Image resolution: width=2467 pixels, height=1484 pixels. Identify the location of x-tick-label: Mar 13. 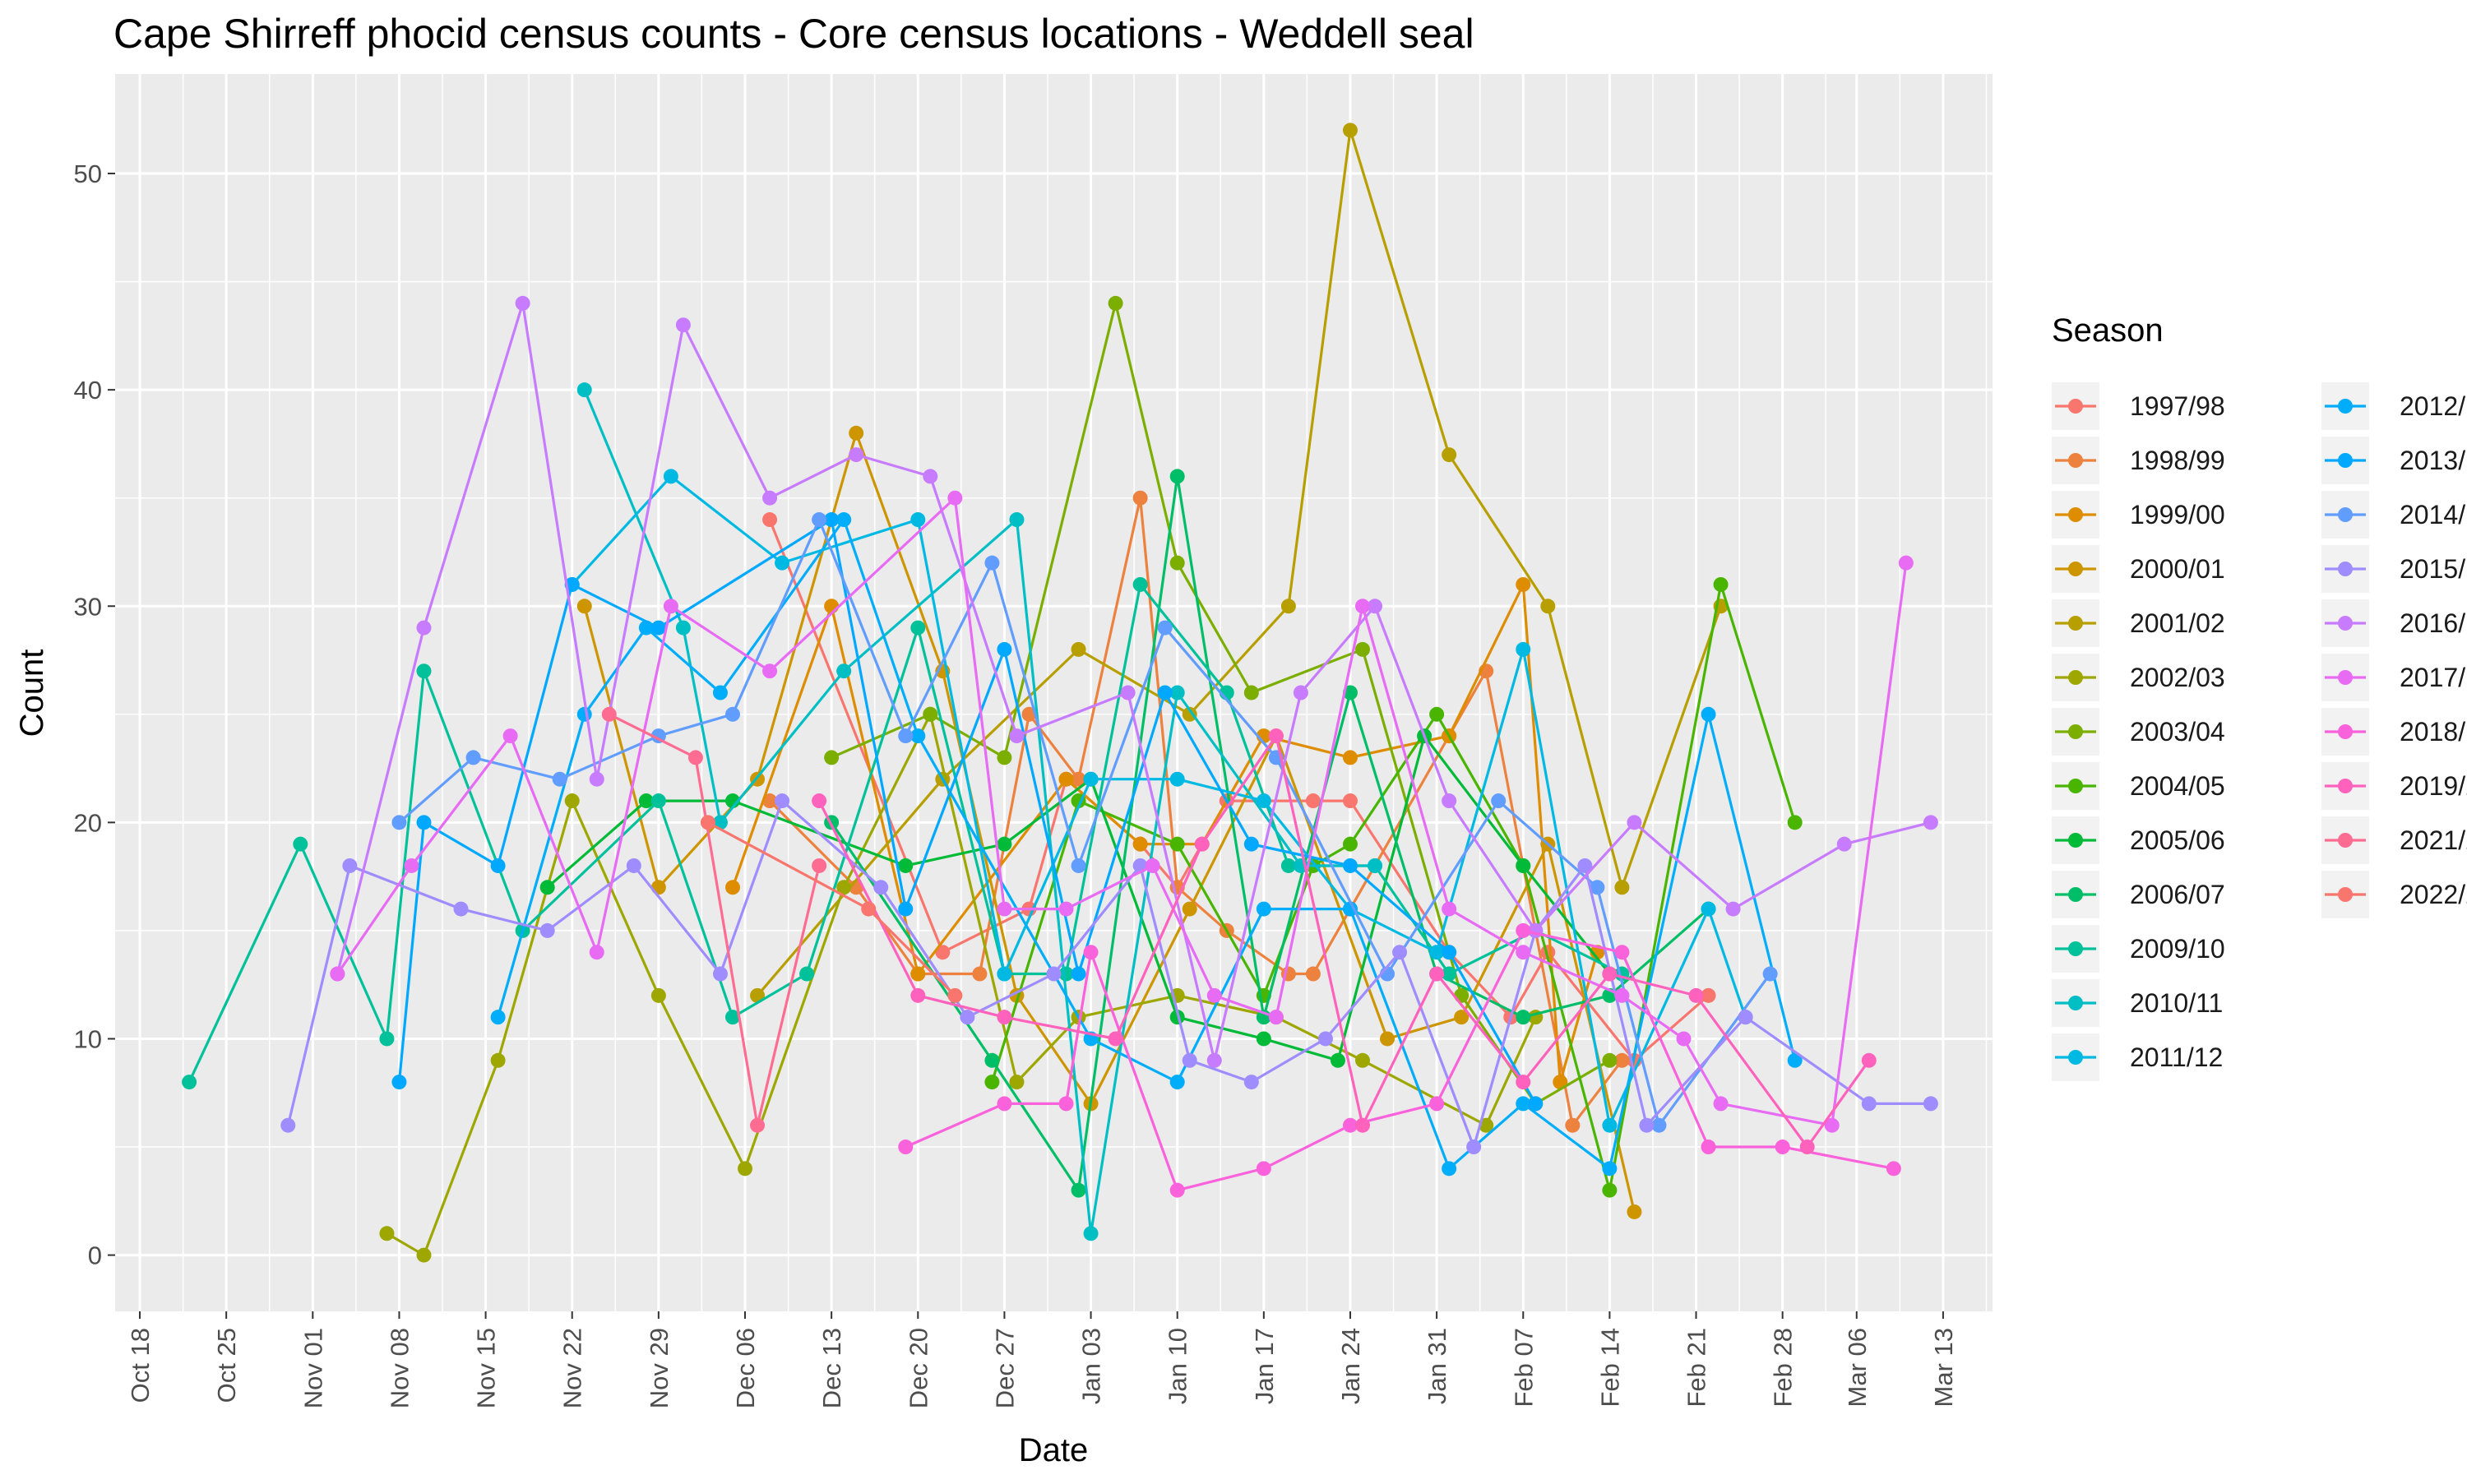
(1943, 1368).